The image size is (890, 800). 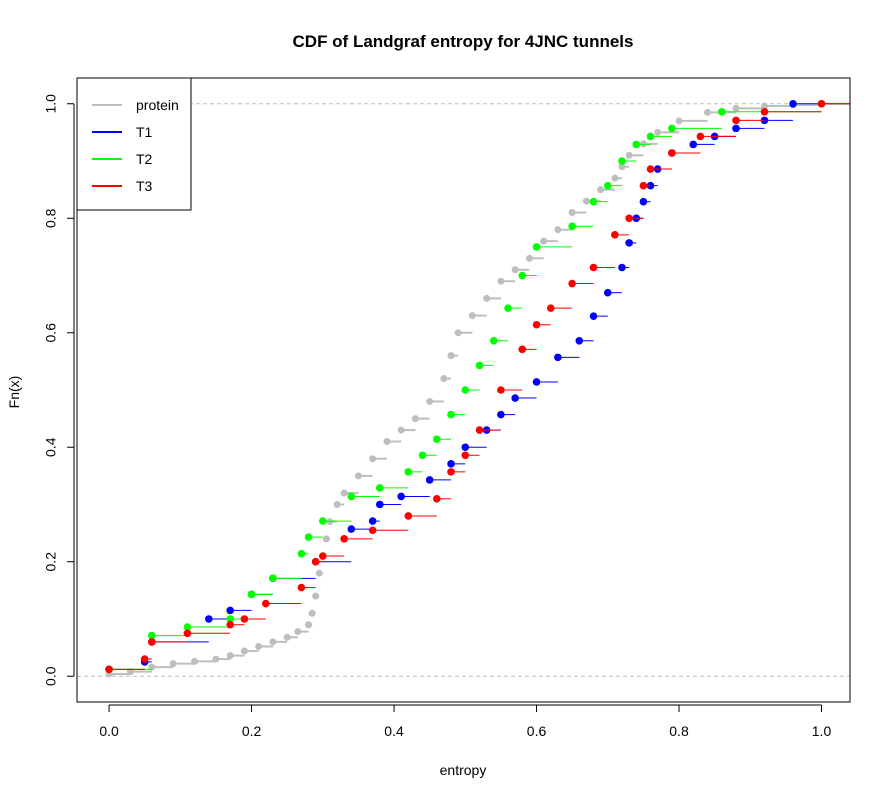 What do you see at coordinates (122, 132) in the screenshot?
I see `legend-item-T1: T1` at bounding box center [122, 132].